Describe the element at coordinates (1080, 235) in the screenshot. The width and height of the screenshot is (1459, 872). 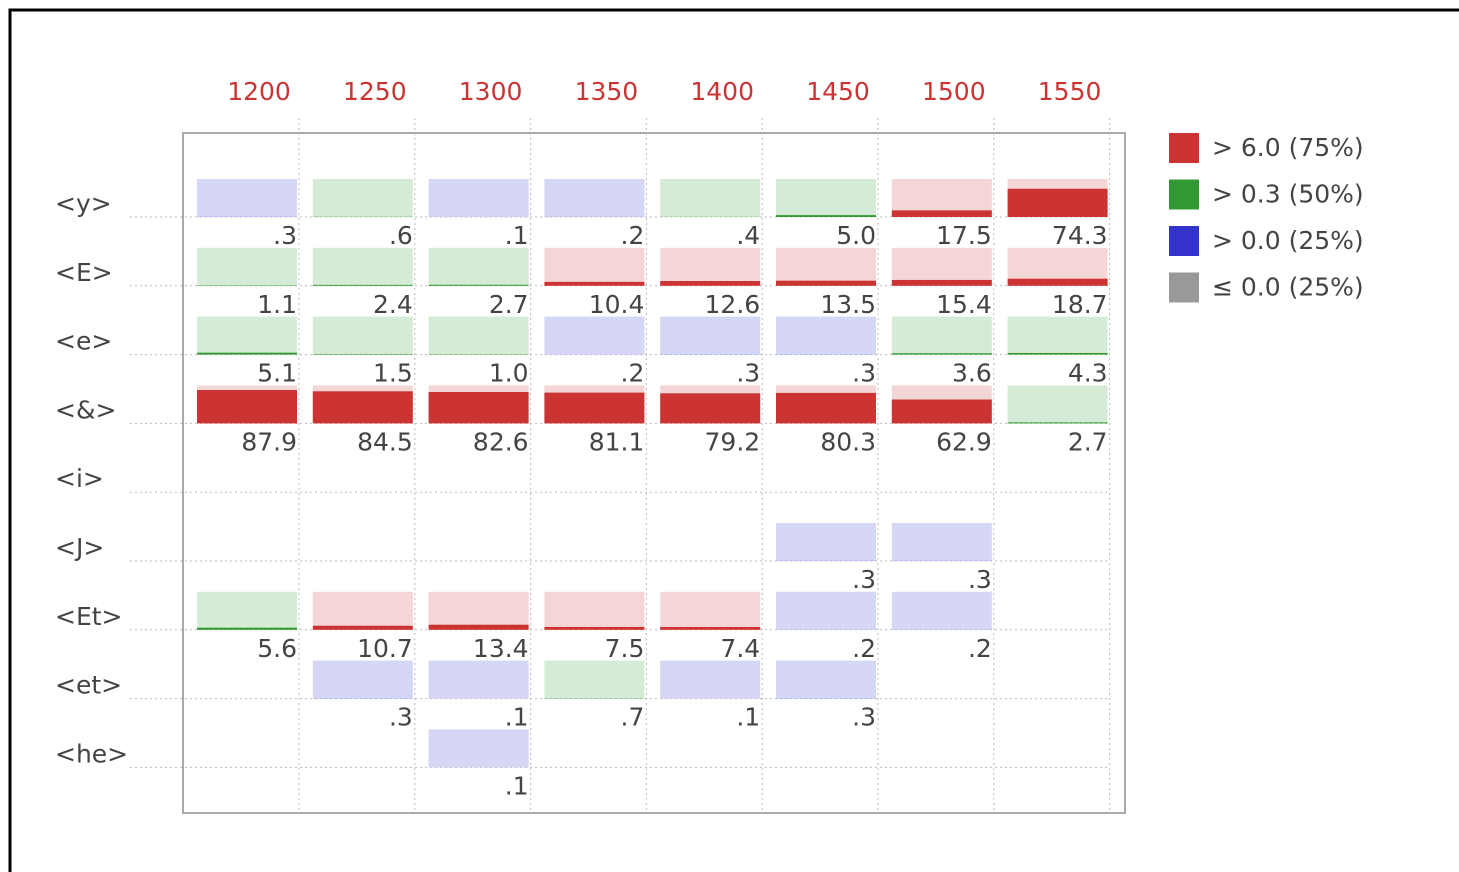
I see `value-label: 74.3` at that location.